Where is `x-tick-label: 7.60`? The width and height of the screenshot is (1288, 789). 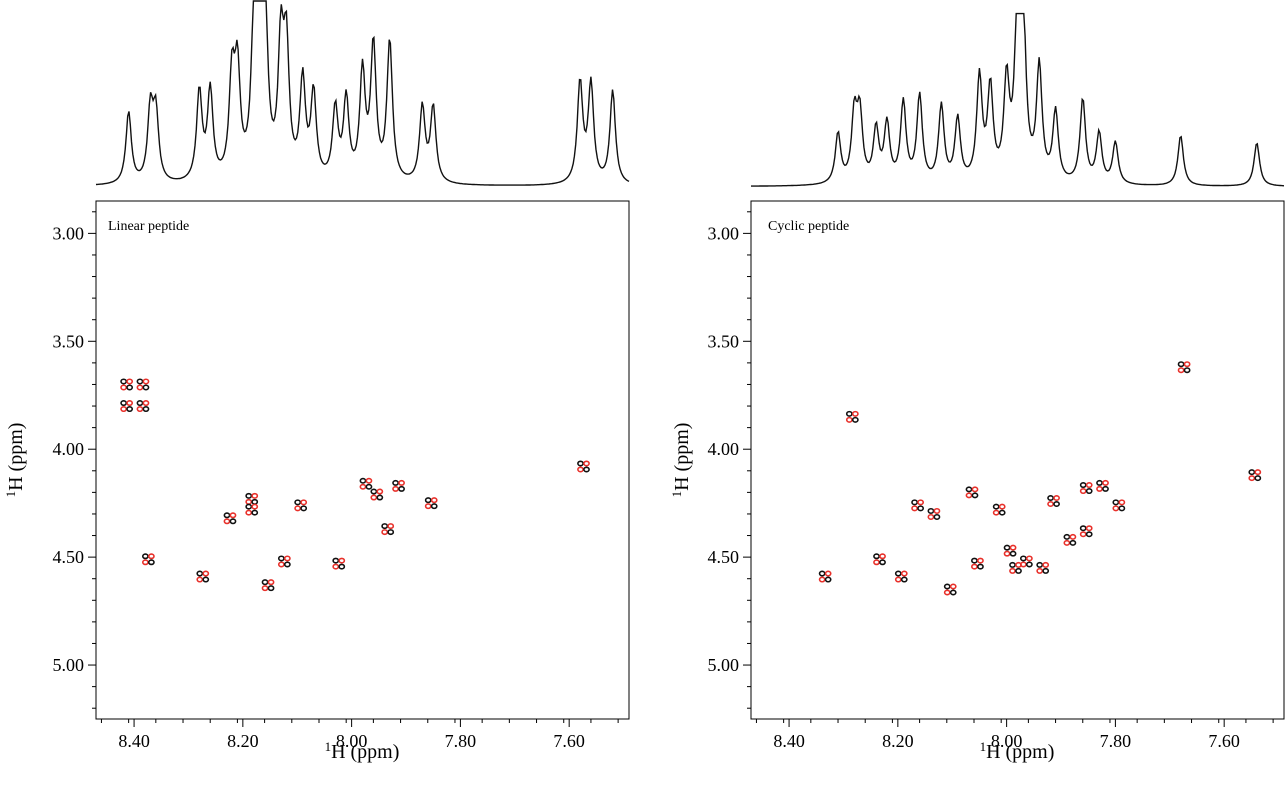 x-tick-label: 7.60 is located at coordinates (569, 741).